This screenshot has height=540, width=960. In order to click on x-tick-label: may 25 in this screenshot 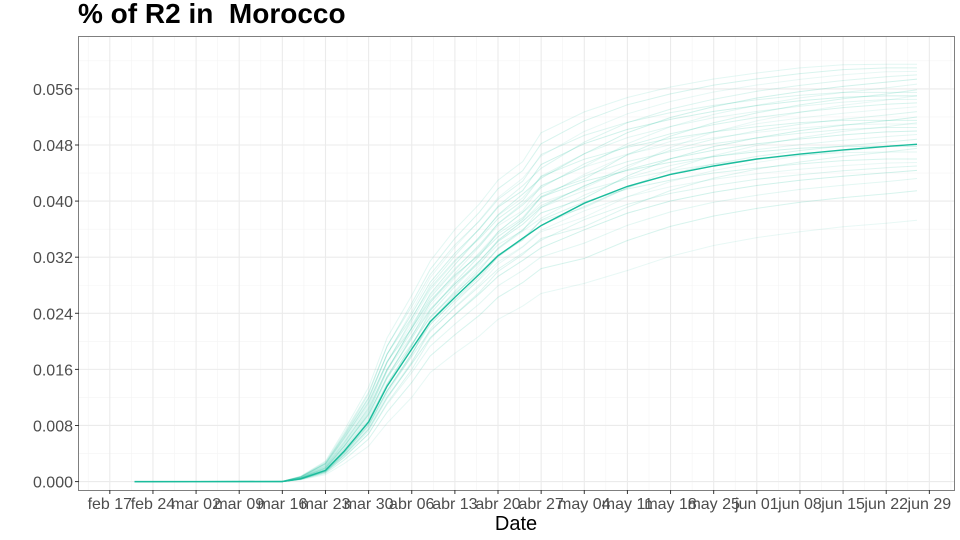, I will do `click(713, 504)`.